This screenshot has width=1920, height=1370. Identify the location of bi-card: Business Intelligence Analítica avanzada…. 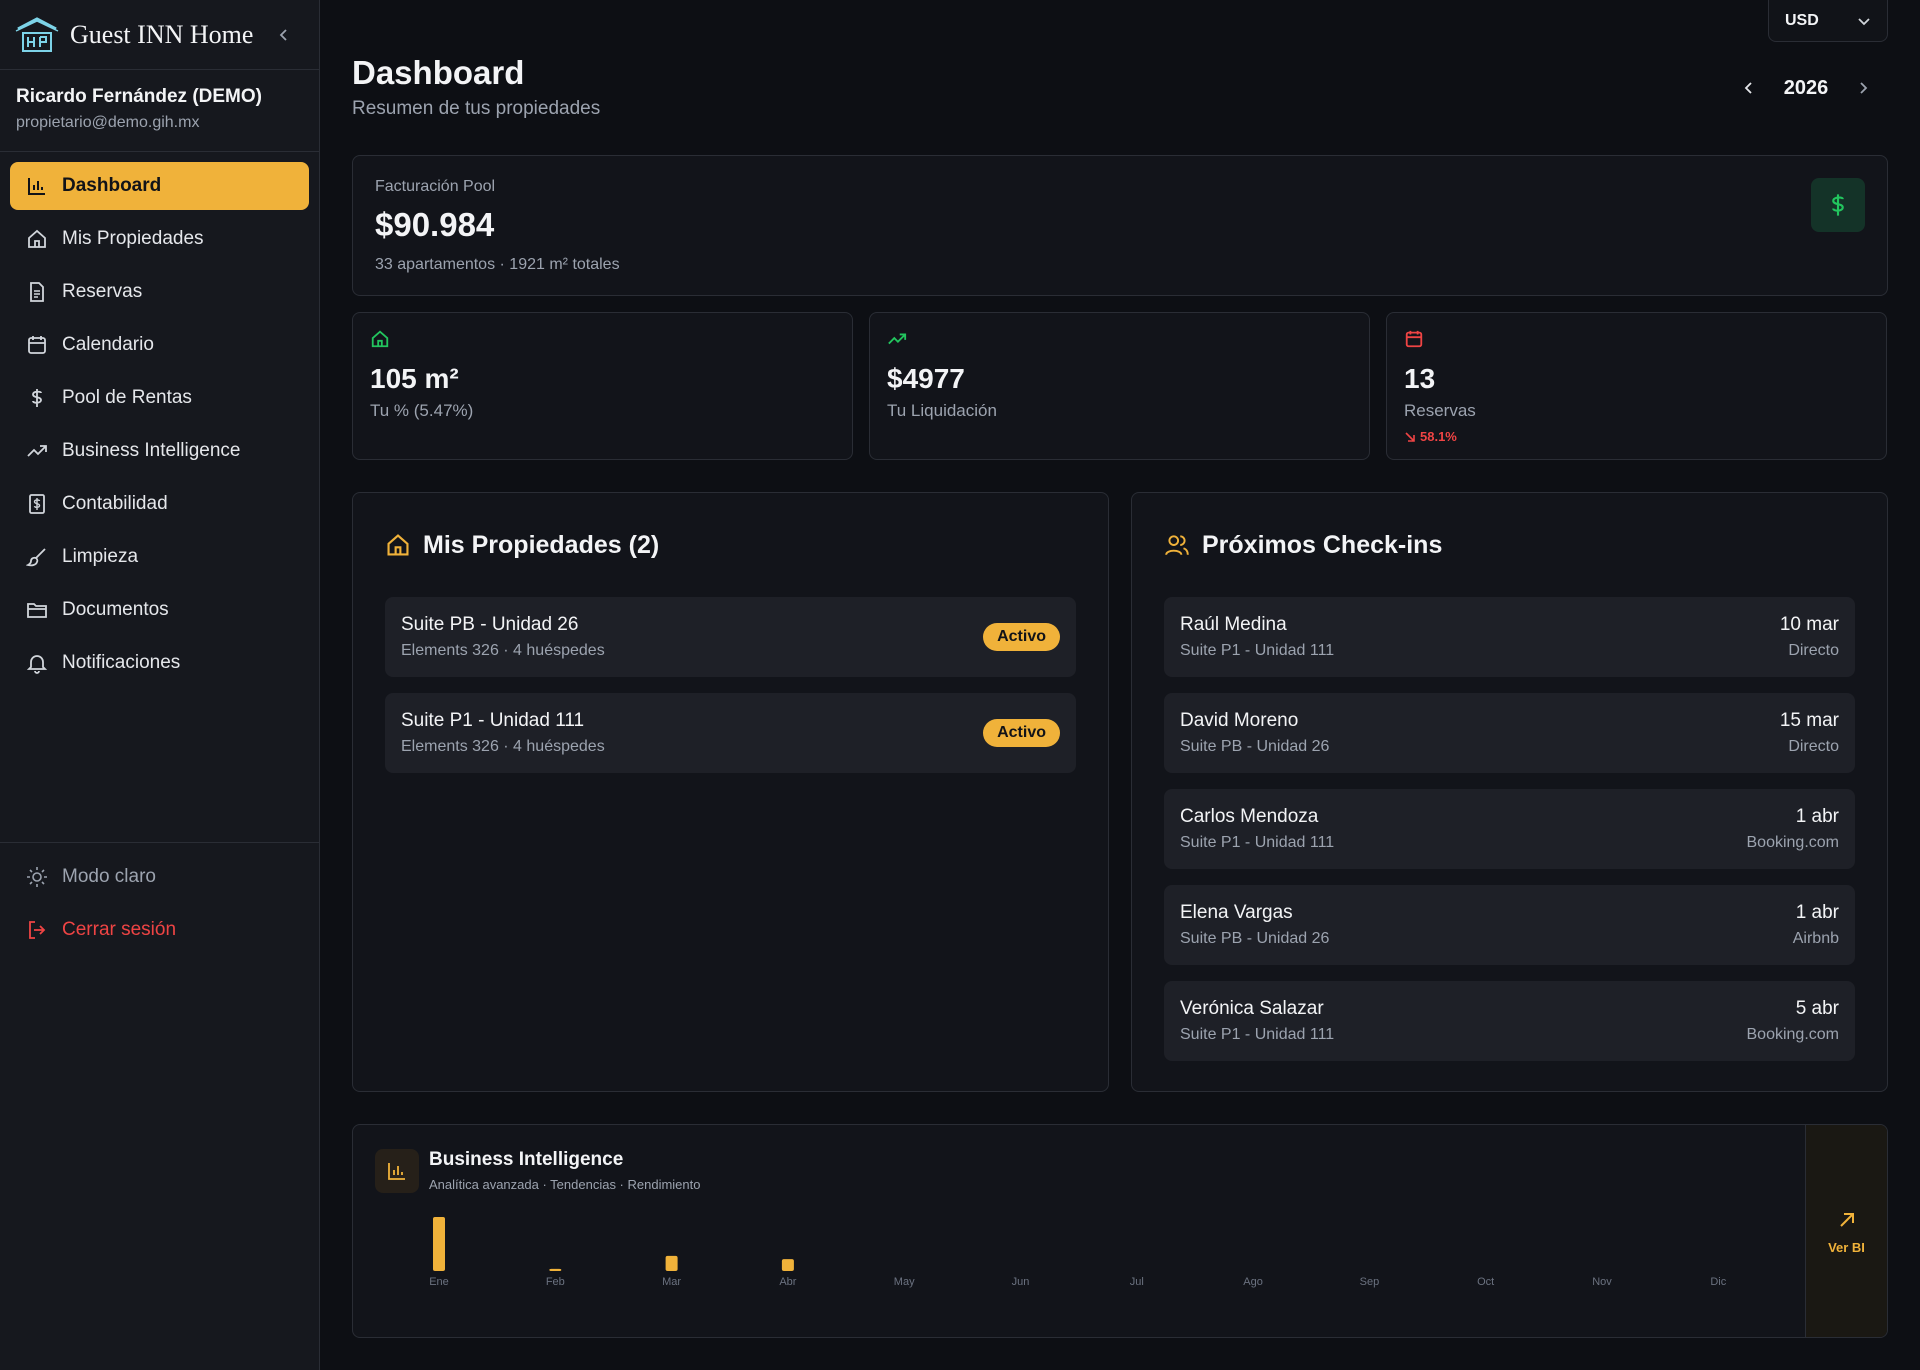
(1120, 1231).